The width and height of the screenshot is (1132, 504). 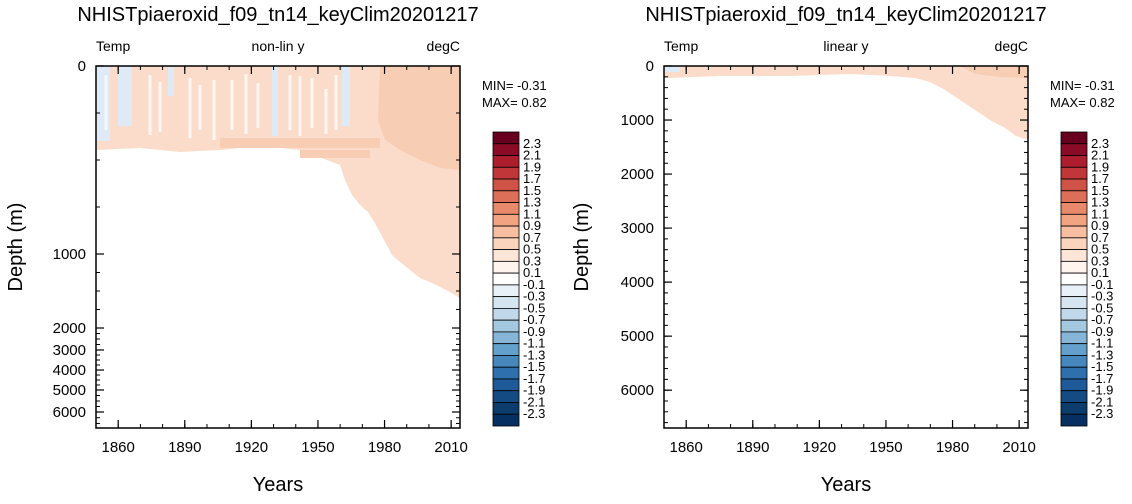 What do you see at coordinates (1102, 319) in the screenshot?
I see `right-colorbar-label: -0.7` at bounding box center [1102, 319].